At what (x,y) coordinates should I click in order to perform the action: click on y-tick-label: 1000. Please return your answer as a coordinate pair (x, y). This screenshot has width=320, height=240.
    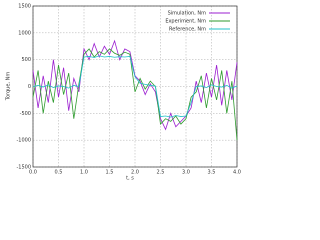
    Looking at the image, I should click on (24, 33).